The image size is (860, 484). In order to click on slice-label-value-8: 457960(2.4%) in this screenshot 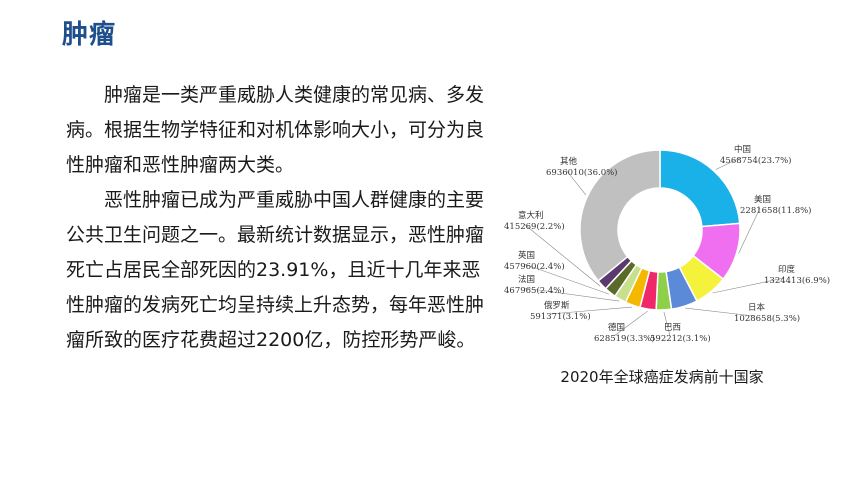, I will do `click(534, 266)`.